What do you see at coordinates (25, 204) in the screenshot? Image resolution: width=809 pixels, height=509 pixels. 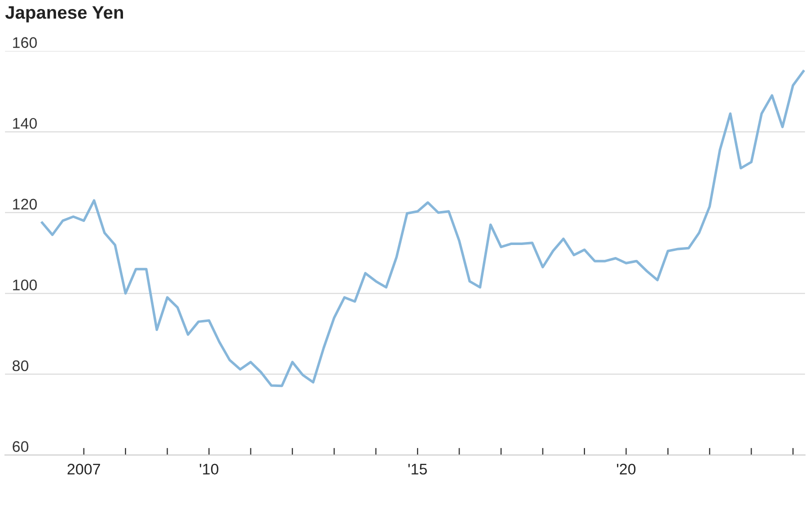 I see `y-tick-label: 120` at bounding box center [25, 204].